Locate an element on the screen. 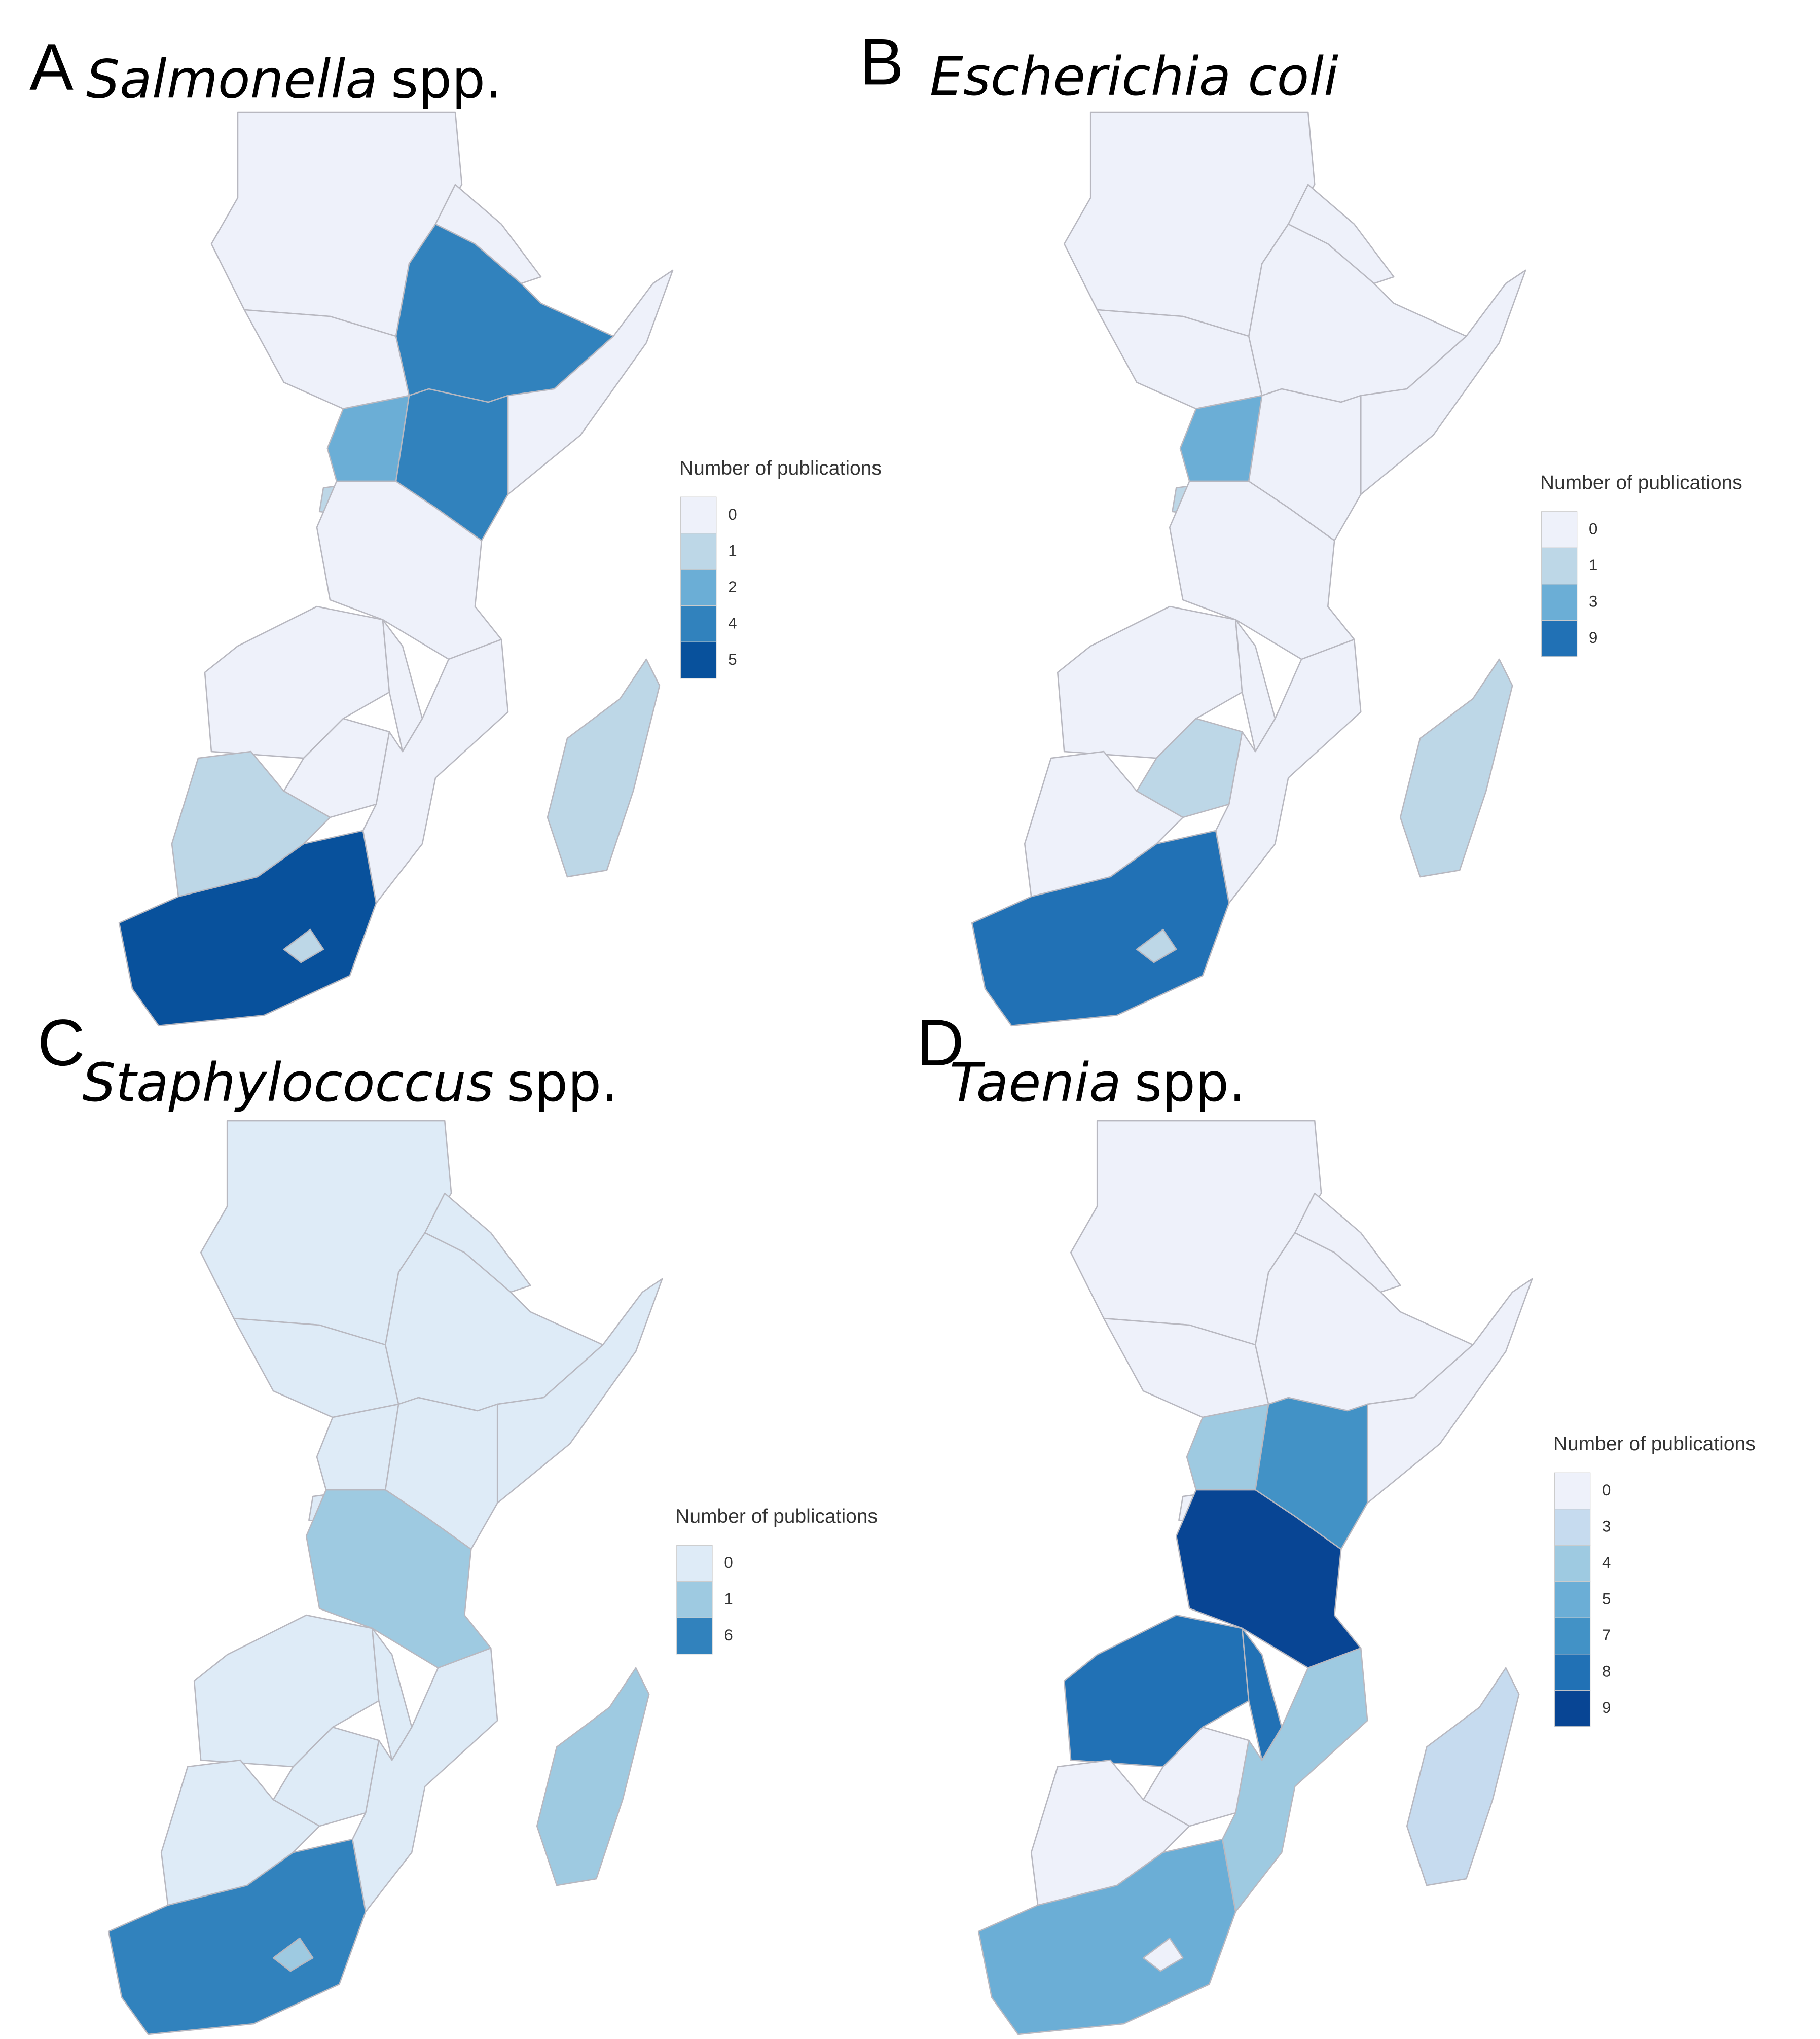 The height and width of the screenshot is (2039, 1820). panel-title: Taenia spp. is located at coordinates (1098, 1083).